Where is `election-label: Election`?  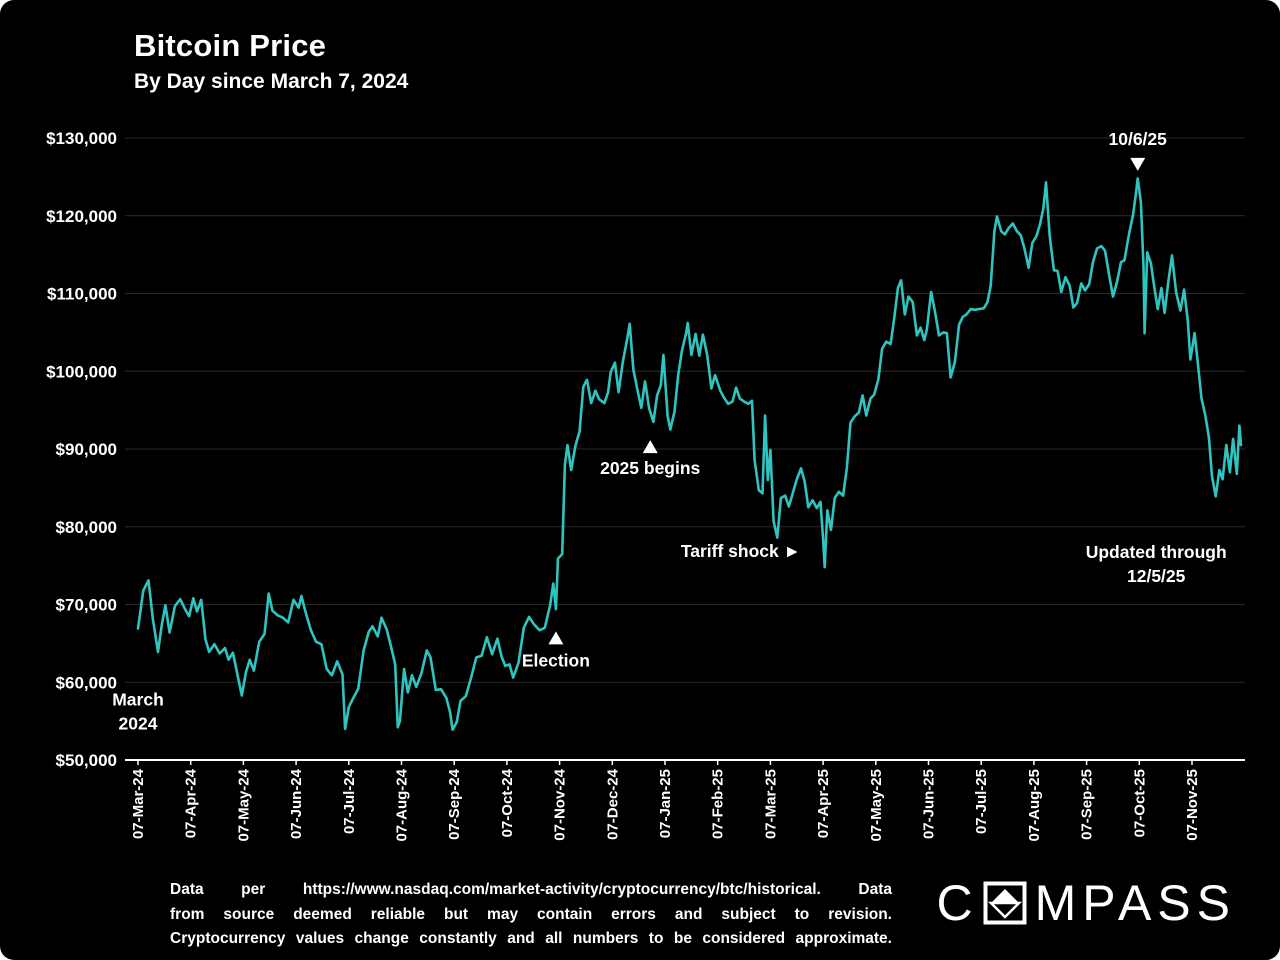
election-label: Election is located at coordinates (556, 661).